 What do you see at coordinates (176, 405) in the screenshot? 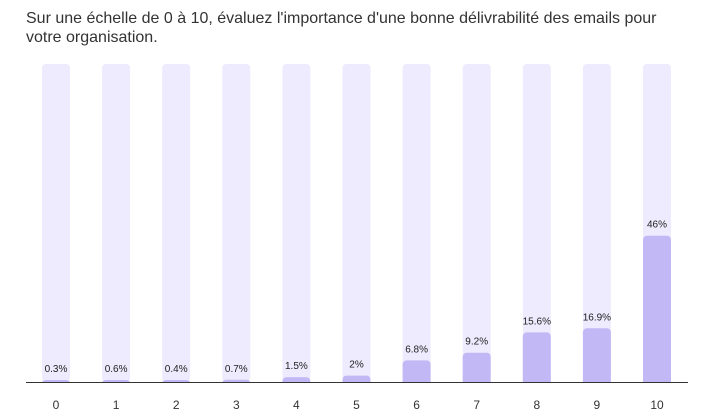
I see `x-tick-label: 2` at bounding box center [176, 405].